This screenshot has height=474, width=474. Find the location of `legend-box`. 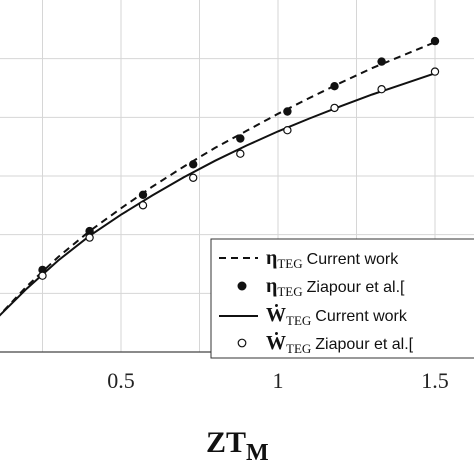

legend-box is located at coordinates (342, 298).